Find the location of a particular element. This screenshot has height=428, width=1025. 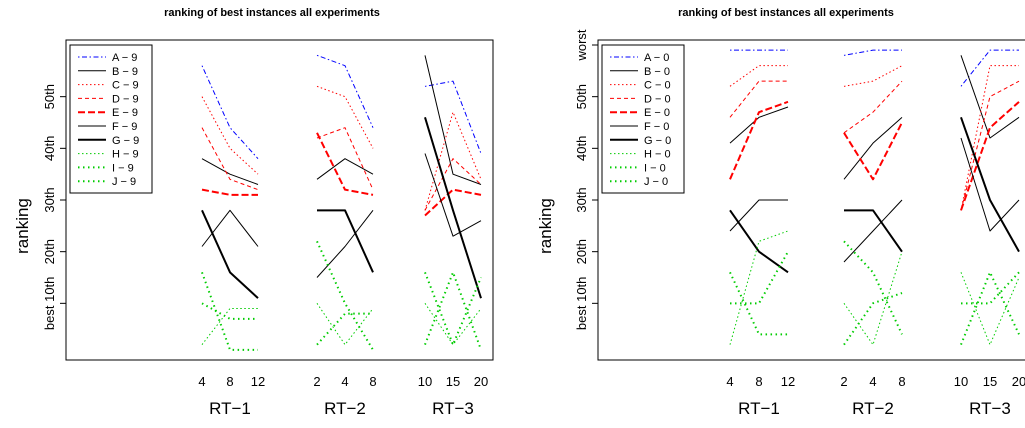

right-legend-label: D − 0 is located at coordinates (657, 99).